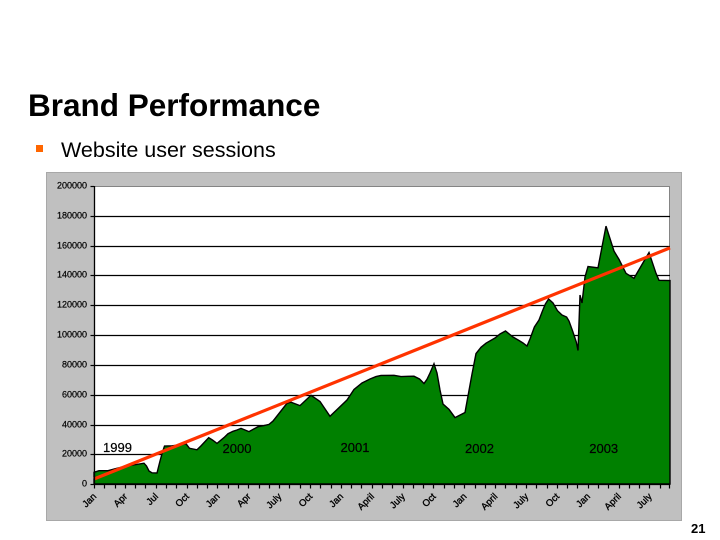 Image resolution: width=720 pixels, height=540 pixels. Describe the element at coordinates (72, 245) in the screenshot. I see `svg-text: 160000` at that location.